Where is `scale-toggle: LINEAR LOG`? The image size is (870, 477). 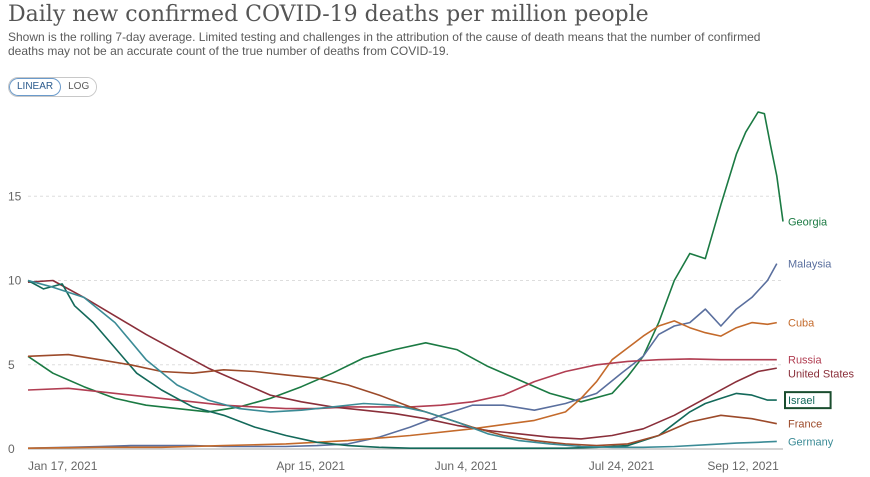
scale-toggle: LINEAR LOG is located at coordinates (53, 87).